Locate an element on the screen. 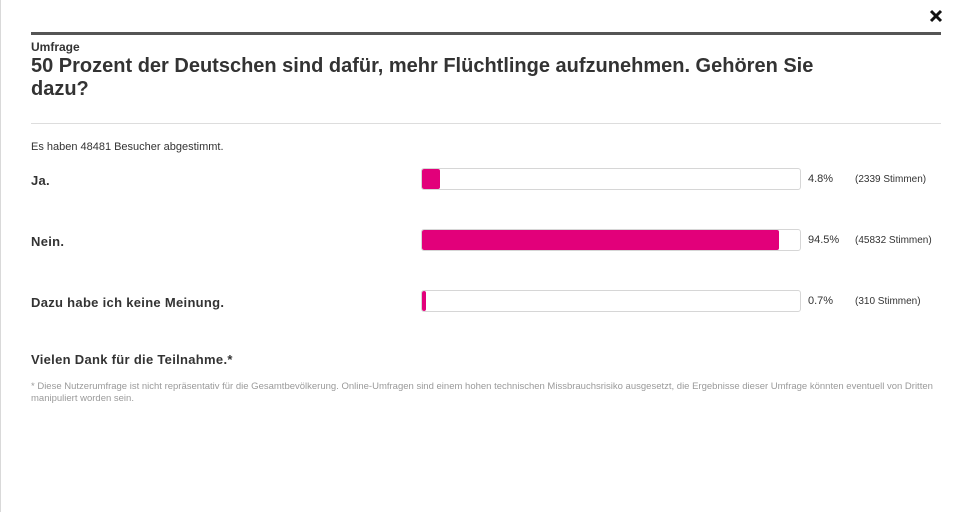 Image resolution: width=956 pixels, height=512 pixels. poll-option-ja: Ja. 4.8% (2339 Stimmen) is located at coordinates (486, 180).